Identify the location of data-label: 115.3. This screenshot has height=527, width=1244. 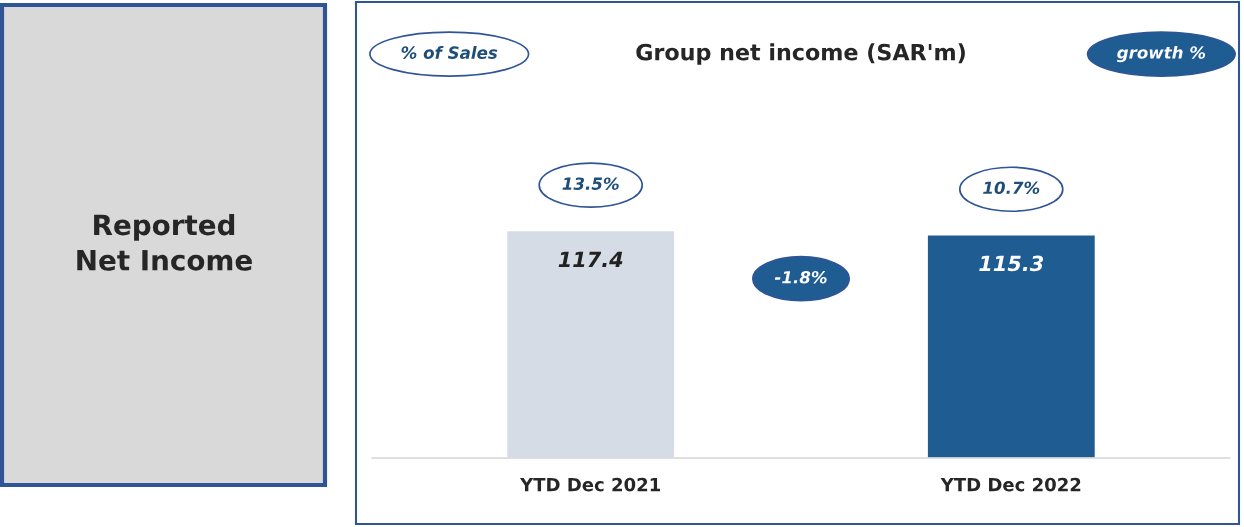
(1011, 263).